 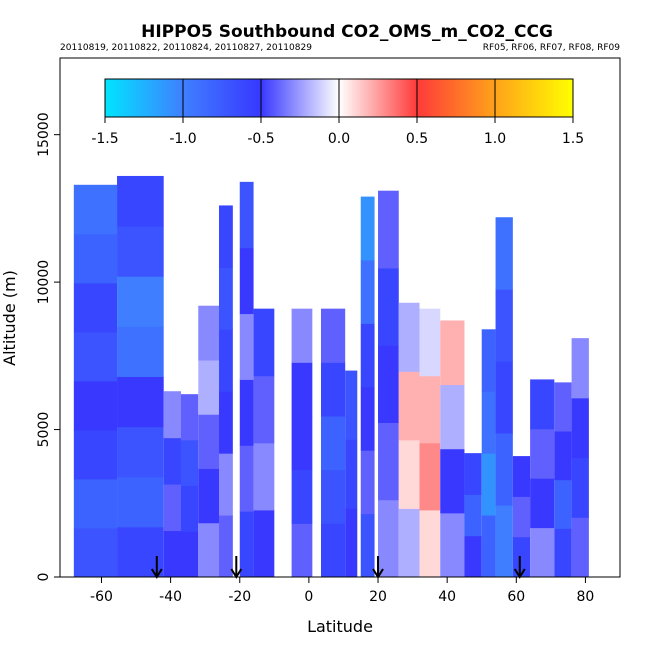 What do you see at coordinates (586, 597) in the screenshot?
I see `x-tick-label: 80` at bounding box center [586, 597].